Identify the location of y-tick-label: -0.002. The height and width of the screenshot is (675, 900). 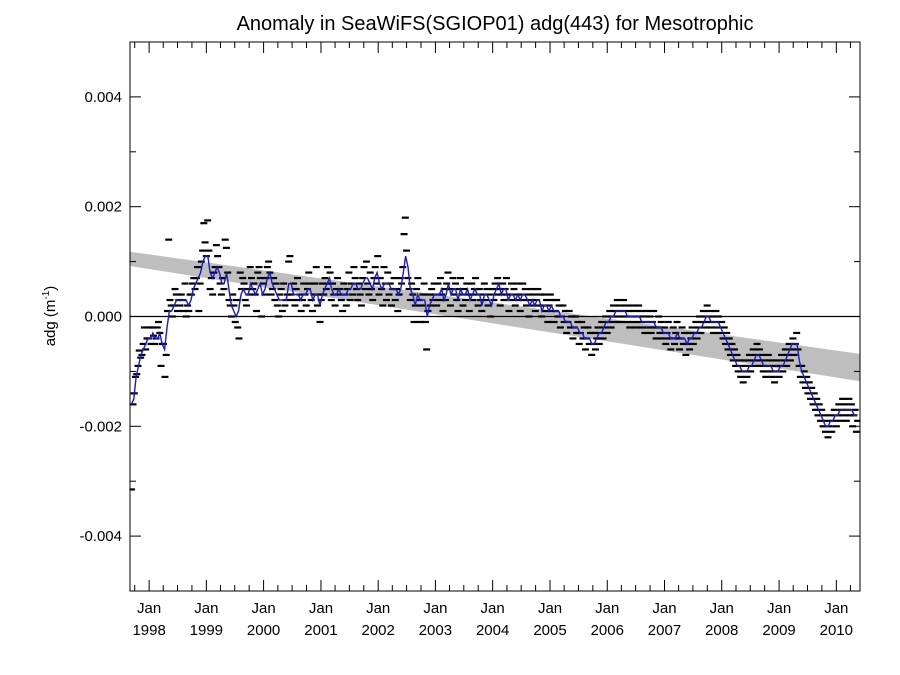
(100, 426).